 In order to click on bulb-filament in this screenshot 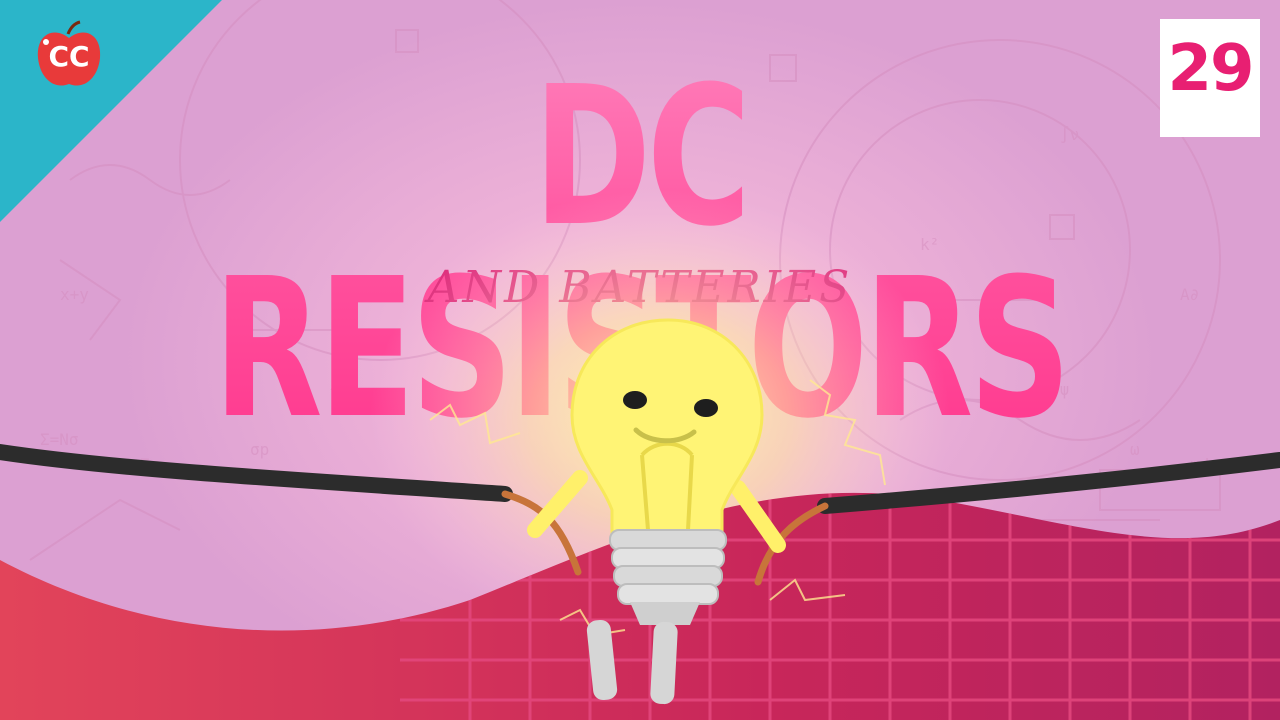, I will do `click(667, 486)`.